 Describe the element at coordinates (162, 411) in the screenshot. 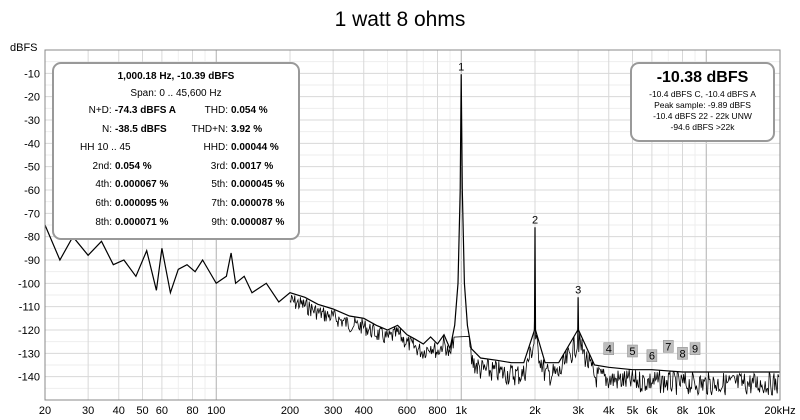

I see `x-tick-label: 60` at that location.